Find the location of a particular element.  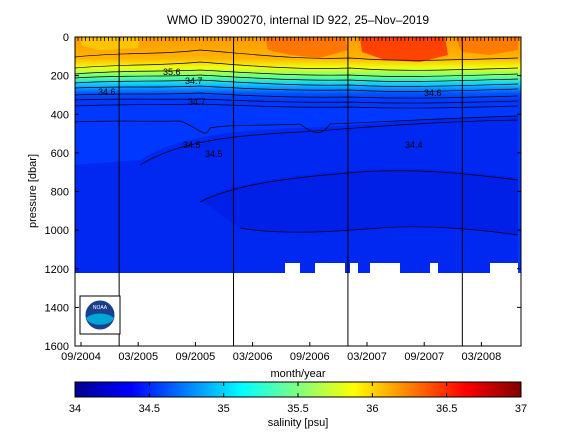

y-tick-label: 1000 is located at coordinates (57, 231).